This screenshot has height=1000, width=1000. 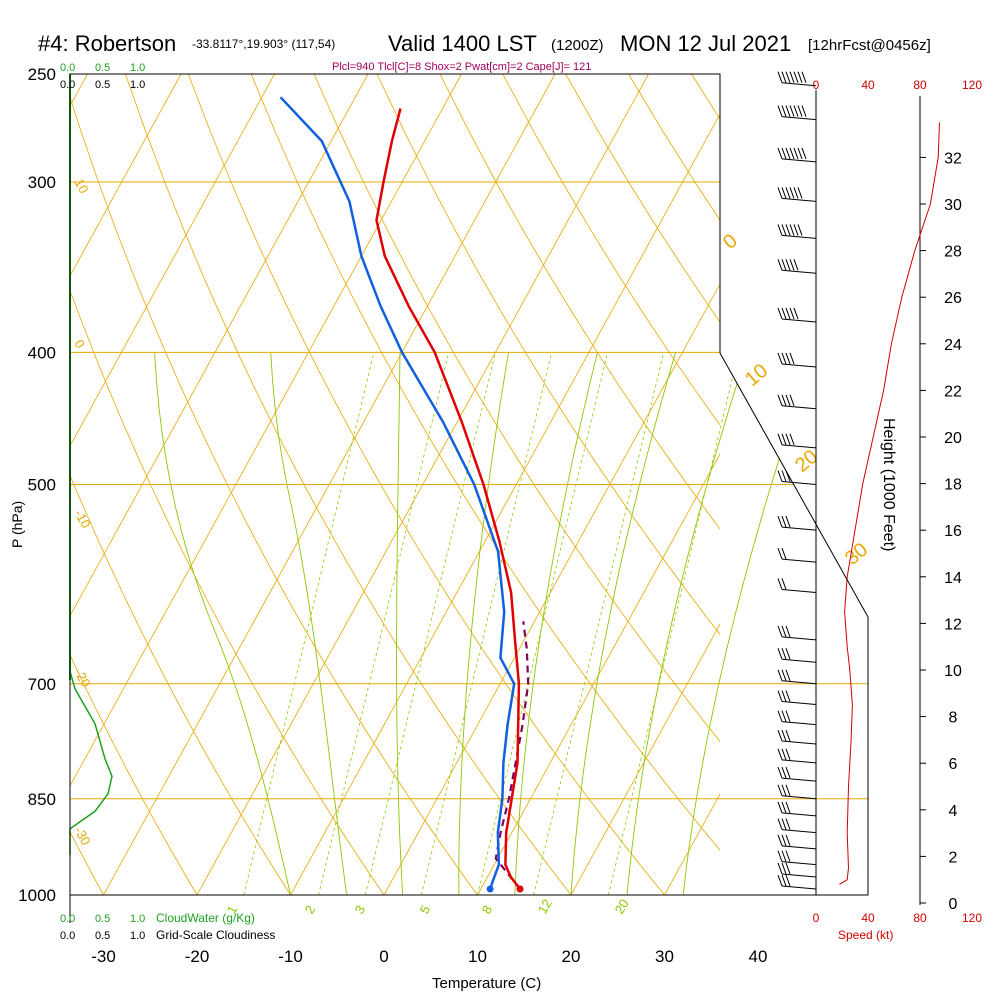 I want to click on x-axis-title: Temperature (C), so click(x=486, y=983).